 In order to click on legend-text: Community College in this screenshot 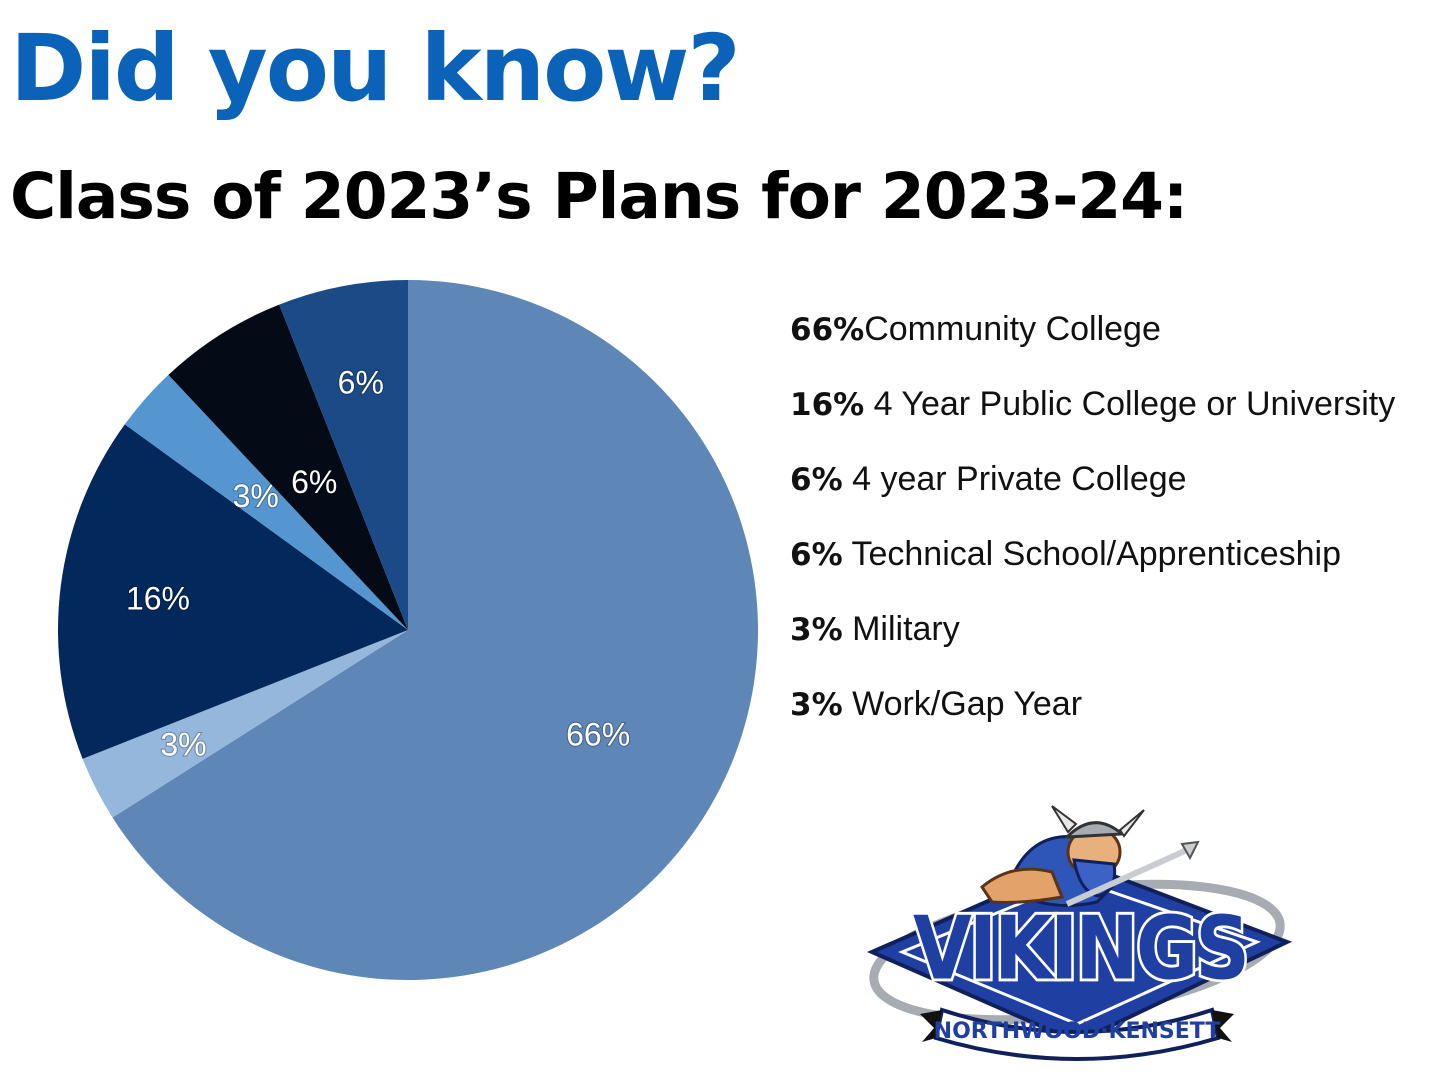, I will do `click(1012, 329)`.